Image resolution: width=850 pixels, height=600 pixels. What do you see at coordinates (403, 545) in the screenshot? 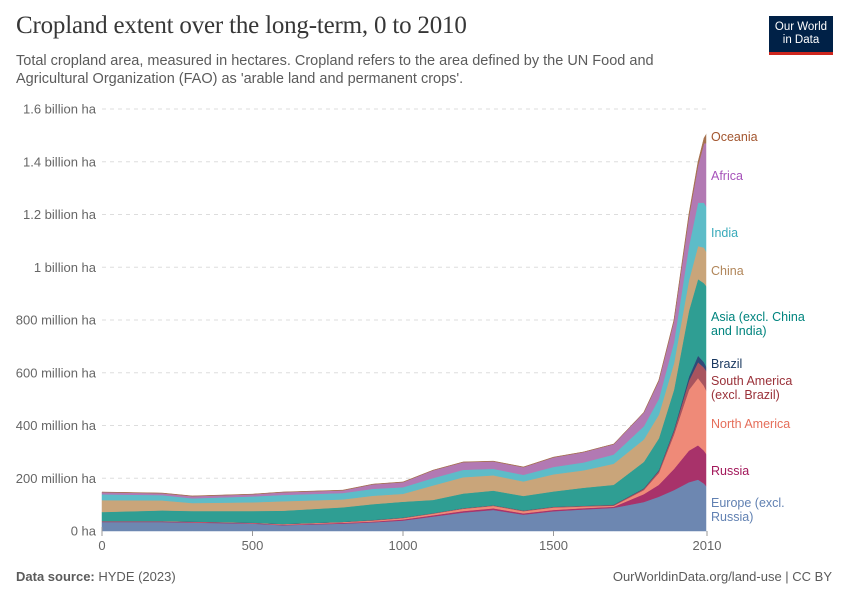
I see `x-tick-label: 1000` at bounding box center [403, 545].